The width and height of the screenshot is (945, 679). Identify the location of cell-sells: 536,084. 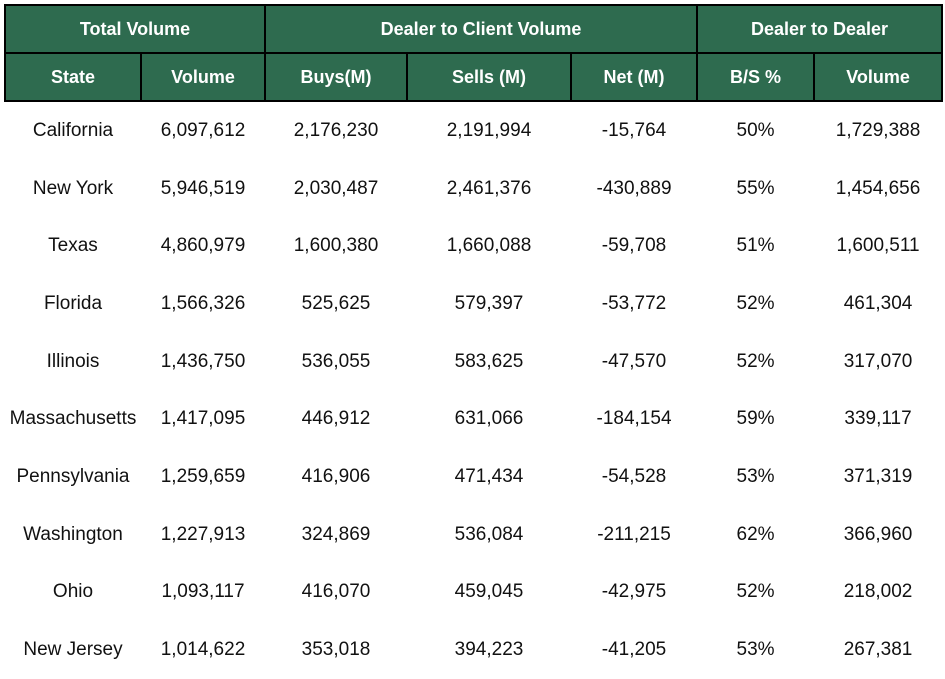
(489, 534).